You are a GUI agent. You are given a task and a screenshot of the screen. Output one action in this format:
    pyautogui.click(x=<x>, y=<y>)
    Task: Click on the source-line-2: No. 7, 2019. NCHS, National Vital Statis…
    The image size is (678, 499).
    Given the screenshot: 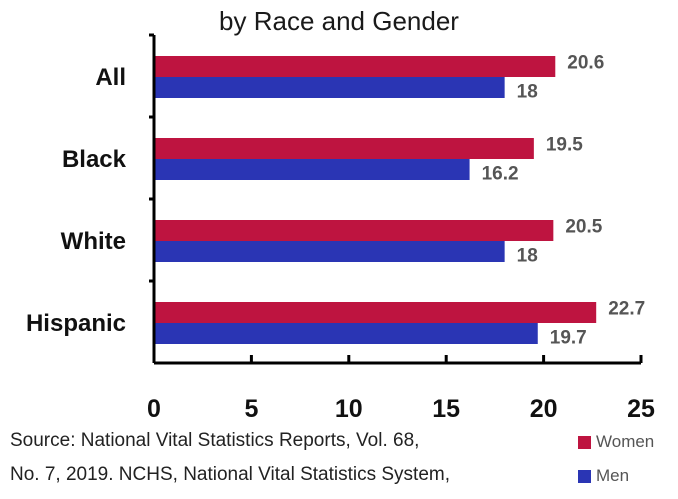 What is the action you would take?
    pyautogui.click(x=230, y=474)
    